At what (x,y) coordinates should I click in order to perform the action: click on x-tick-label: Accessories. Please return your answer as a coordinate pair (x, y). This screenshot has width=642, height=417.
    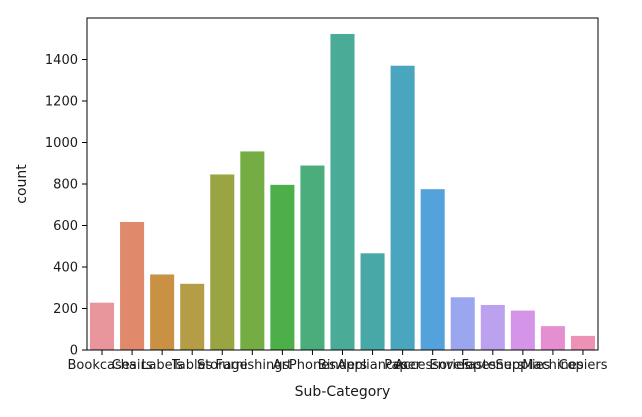
    Looking at the image, I should click on (433, 365).